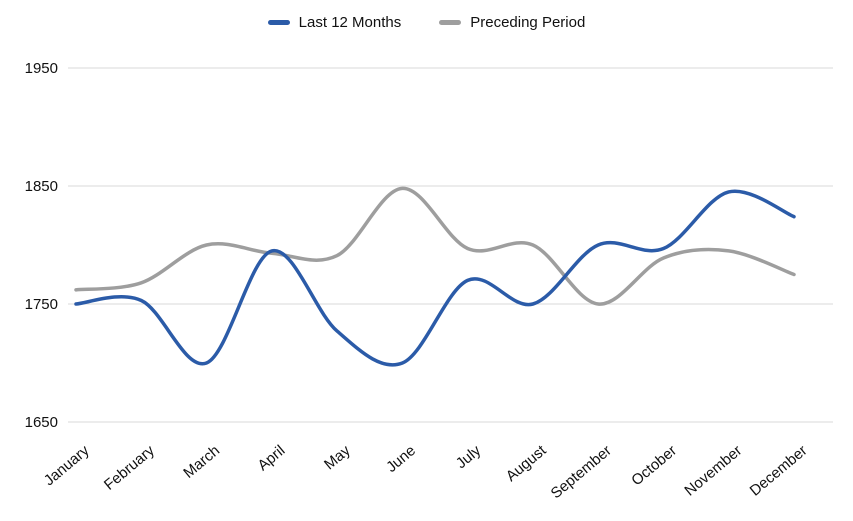  Describe the element at coordinates (350, 22) in the screenshot. I see `legend-label-last-12-months: Last 12 Months` at that location.